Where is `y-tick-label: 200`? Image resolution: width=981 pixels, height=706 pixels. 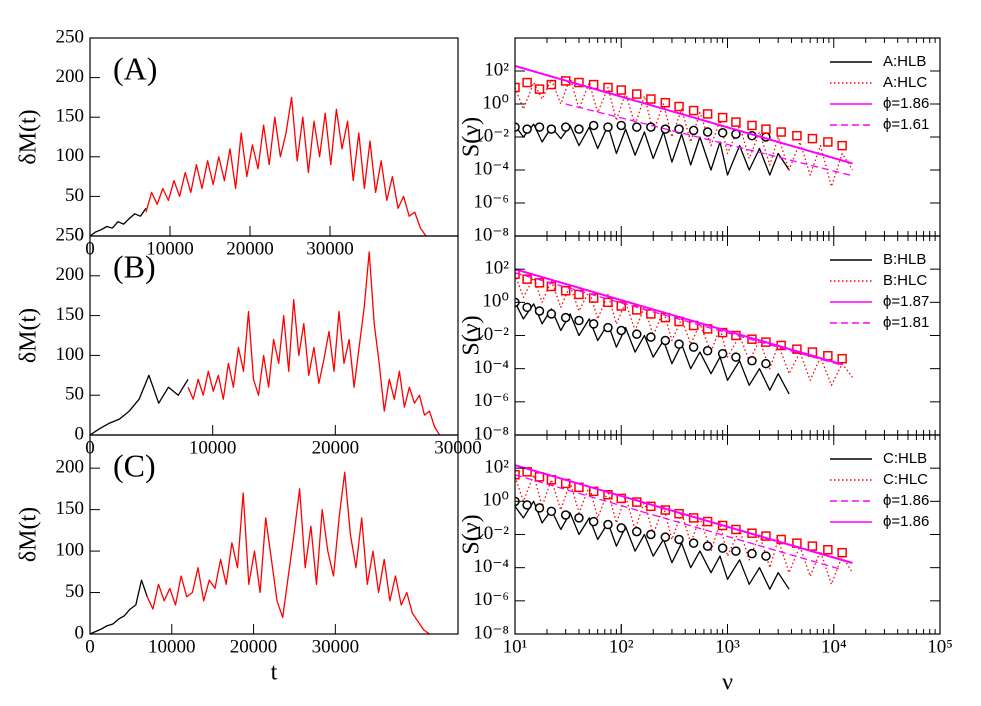
y-tick-label: 200 is located at coordinates (70, 467).